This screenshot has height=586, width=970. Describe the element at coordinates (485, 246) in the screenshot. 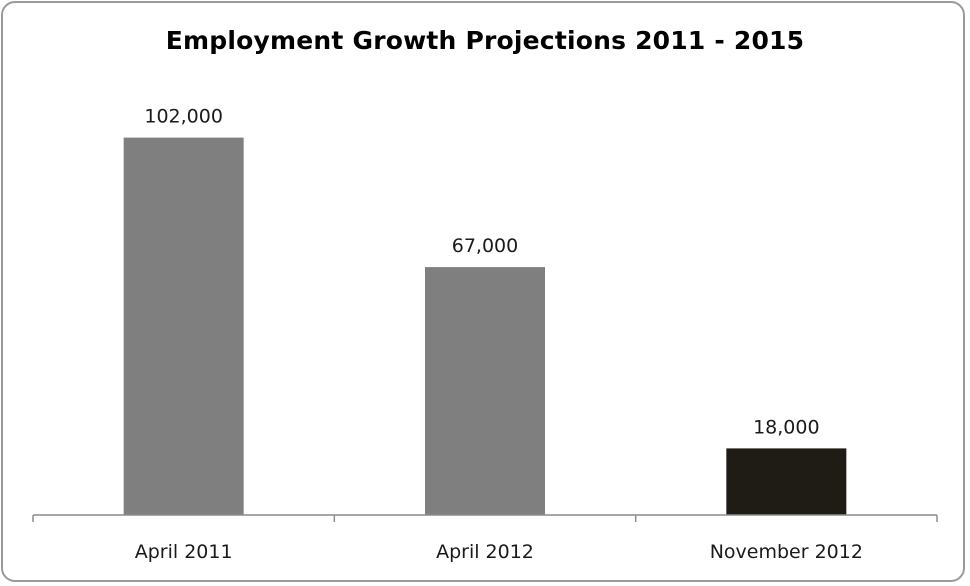

I see `data-label: 67,000` at that location.